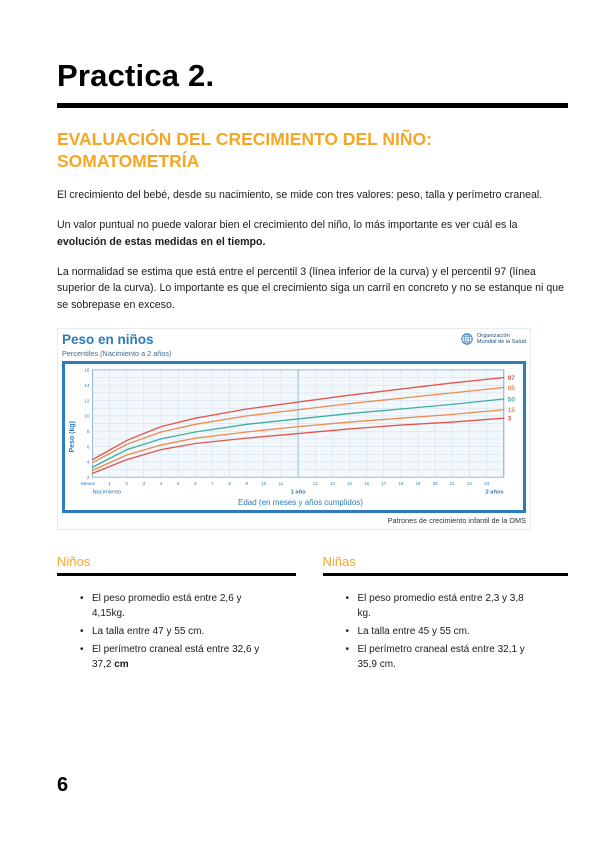 This screenshot has width=600, height=848. Describe the element at coordinates (246, 483) in the screenshot. I see `svg-text: 9` at that location.